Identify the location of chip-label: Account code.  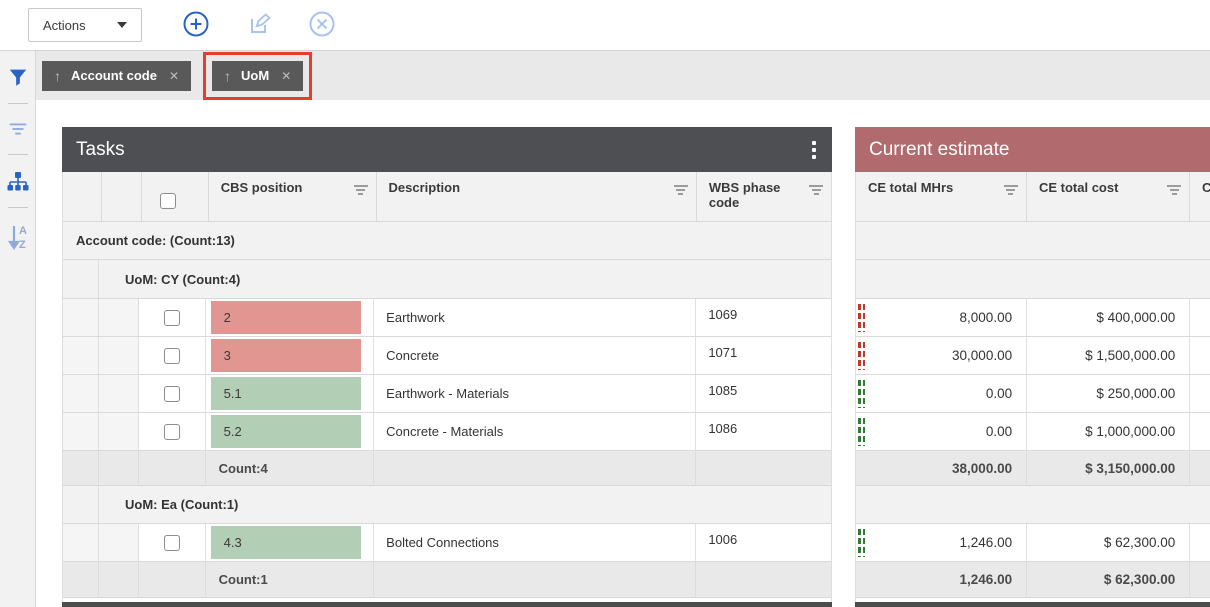
(114, 75).